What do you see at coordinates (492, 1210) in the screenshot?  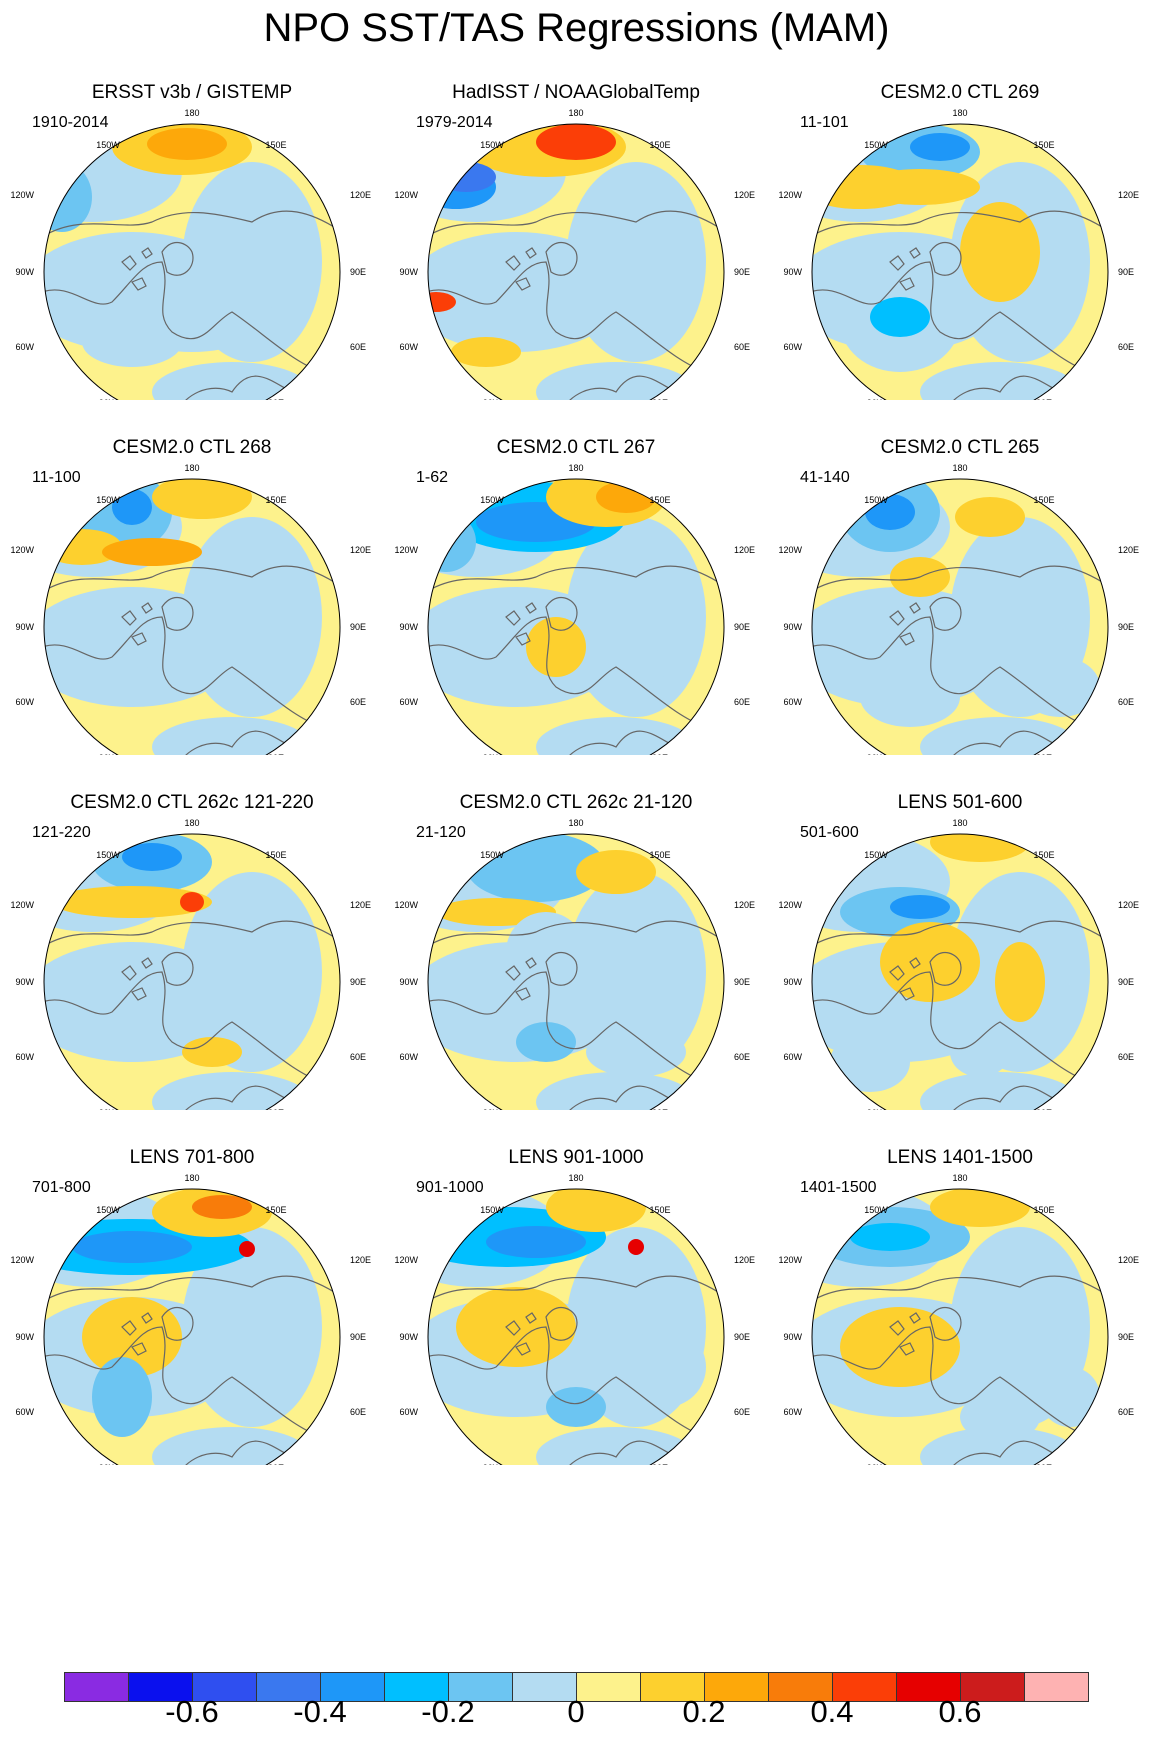 I see `longitude-label: 150W` at bounding box center [492, 1210].